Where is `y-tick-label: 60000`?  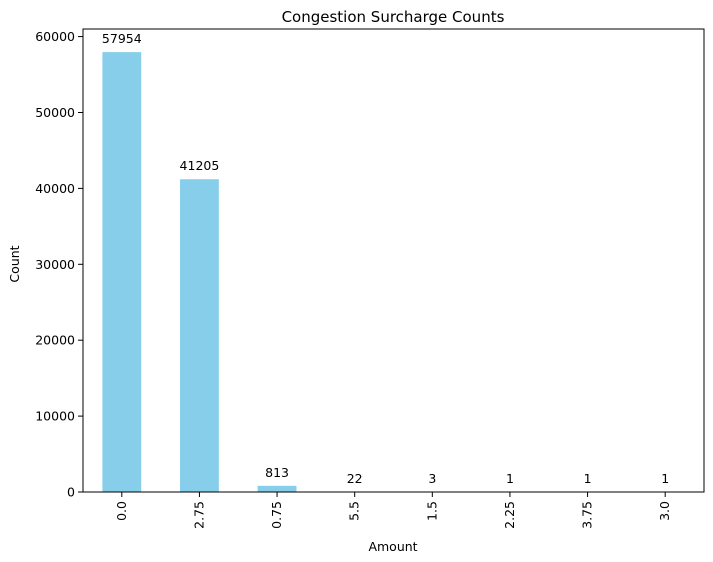 y-tick-label: 60000 is located at coordinates (55, 36).